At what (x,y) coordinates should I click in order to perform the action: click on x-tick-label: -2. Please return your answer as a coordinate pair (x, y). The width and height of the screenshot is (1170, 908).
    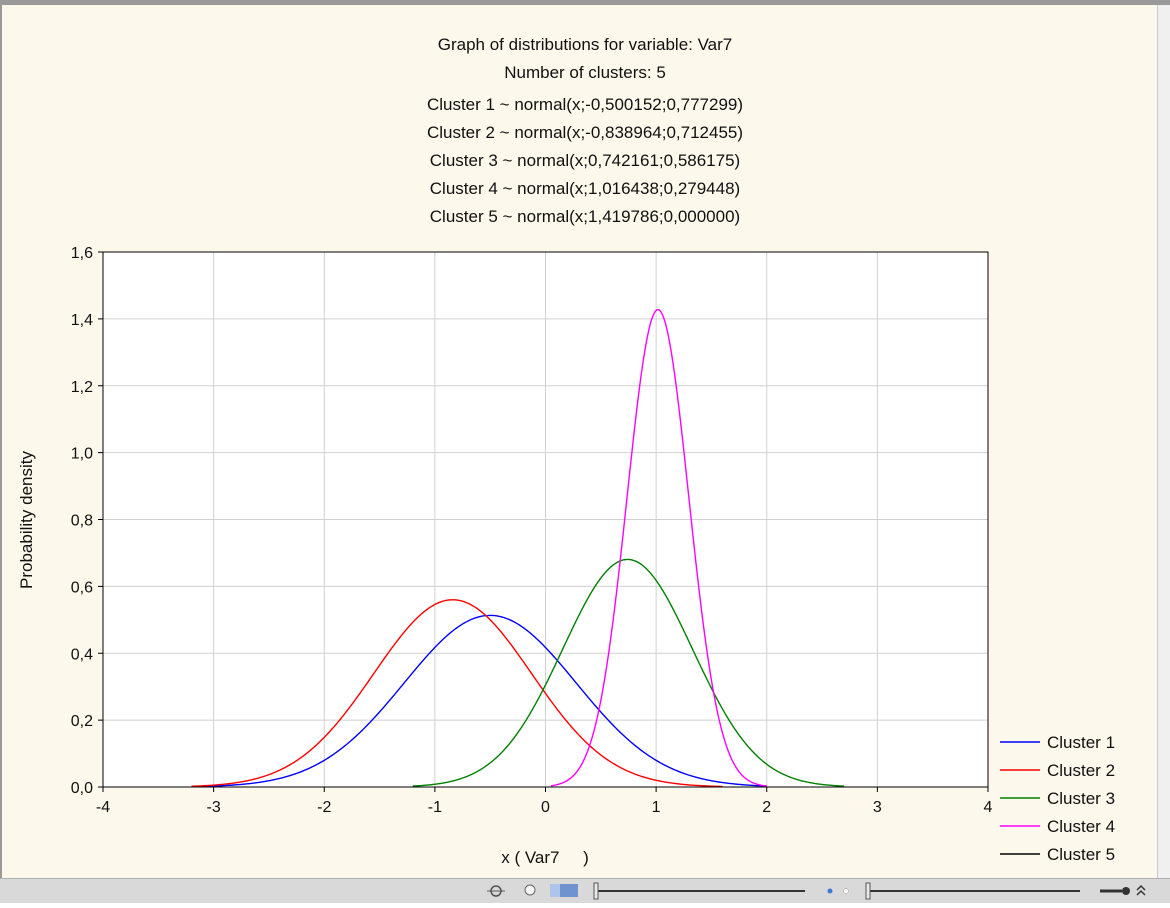
    Looking at the image, I should click on (324, 807).